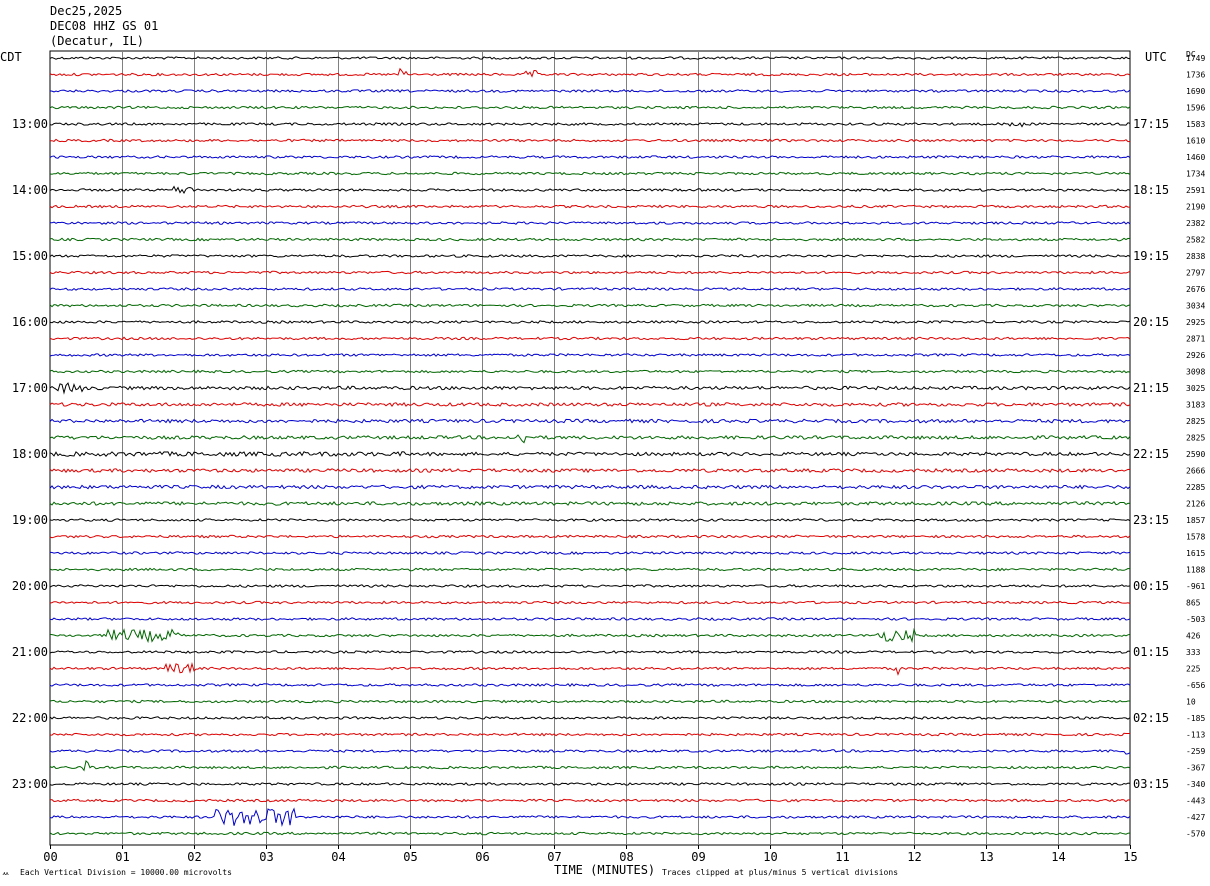 The height and width of the screenshot is (886, 1210). What do you see at coordinates (1195, 141) in the screenshot?
I see `dc-offset-label: 1610` at bounding box center [1195, 141].